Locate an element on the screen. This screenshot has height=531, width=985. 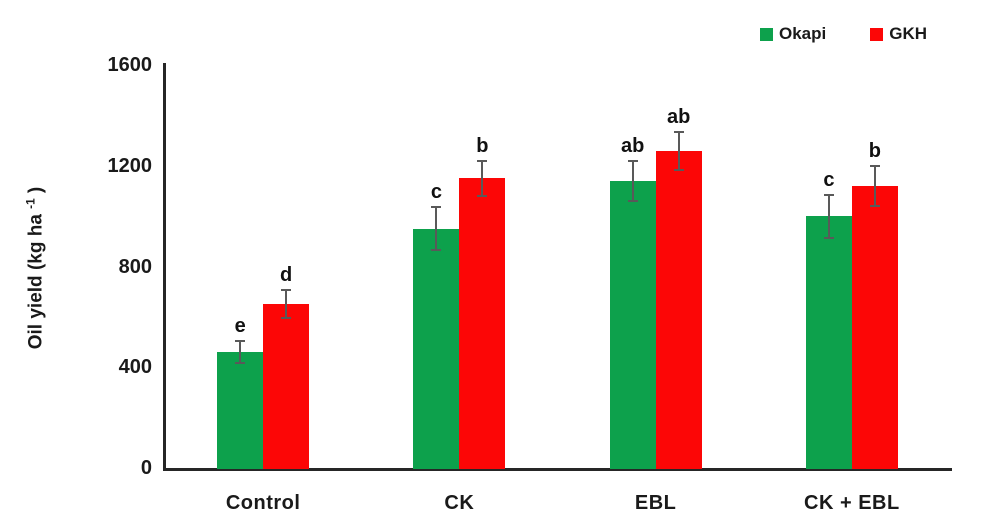
legend-label-gkh: GKH is located at coordinates (908, 33).